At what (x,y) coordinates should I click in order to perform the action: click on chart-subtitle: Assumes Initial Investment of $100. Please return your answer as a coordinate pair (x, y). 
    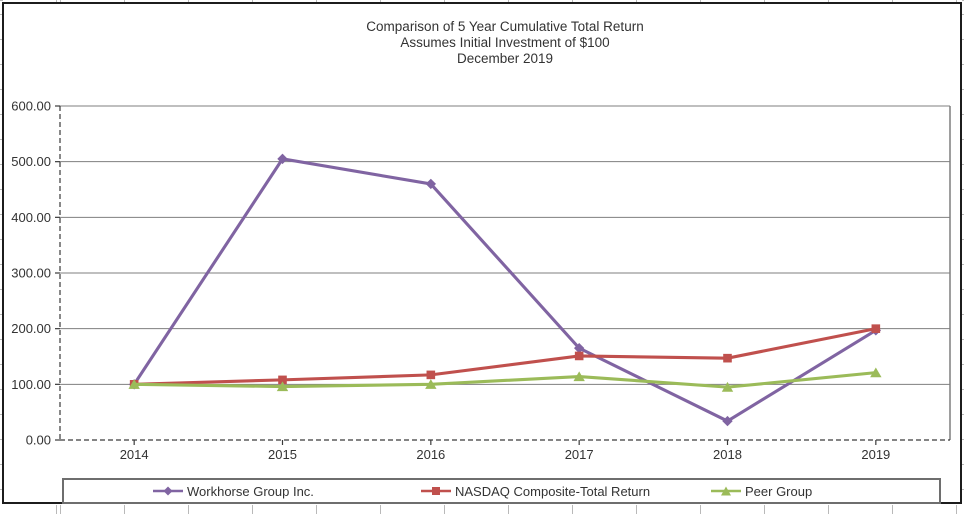
    Looking at the image, I should click on (505, 42).